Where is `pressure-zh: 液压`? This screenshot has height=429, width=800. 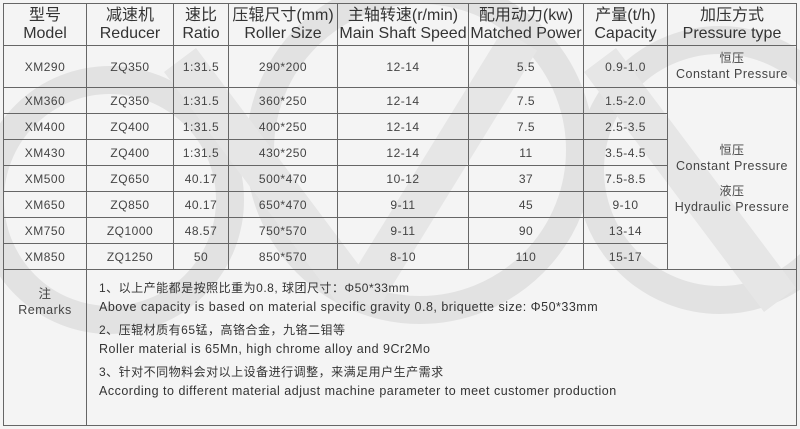 pressure-zh: 液压 is located at coordinates (732, 190).